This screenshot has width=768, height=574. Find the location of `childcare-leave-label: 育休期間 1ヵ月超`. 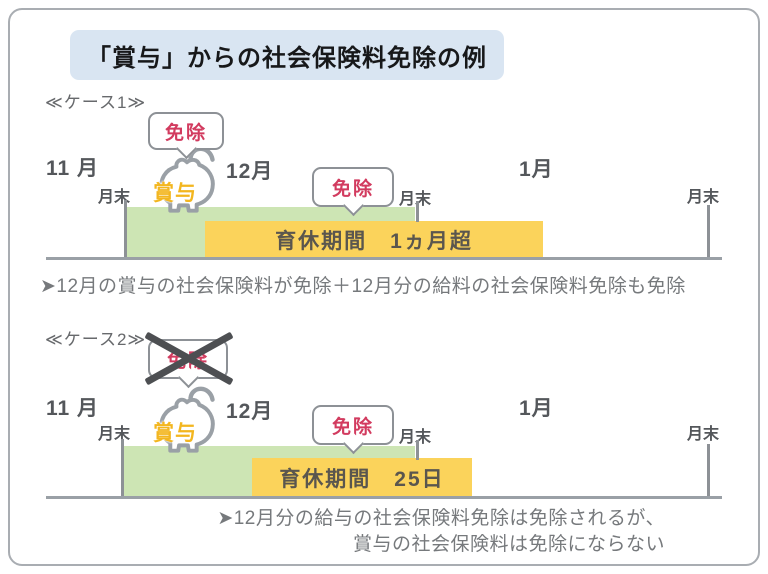

childcare-leave-label: 育休期間 1ヵ月超 is located at coordinates (374, 241).